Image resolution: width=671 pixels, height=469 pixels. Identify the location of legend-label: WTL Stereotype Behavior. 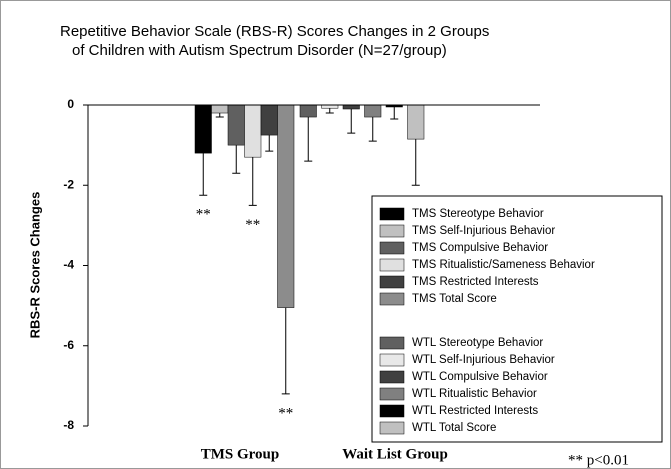
(477, 343).